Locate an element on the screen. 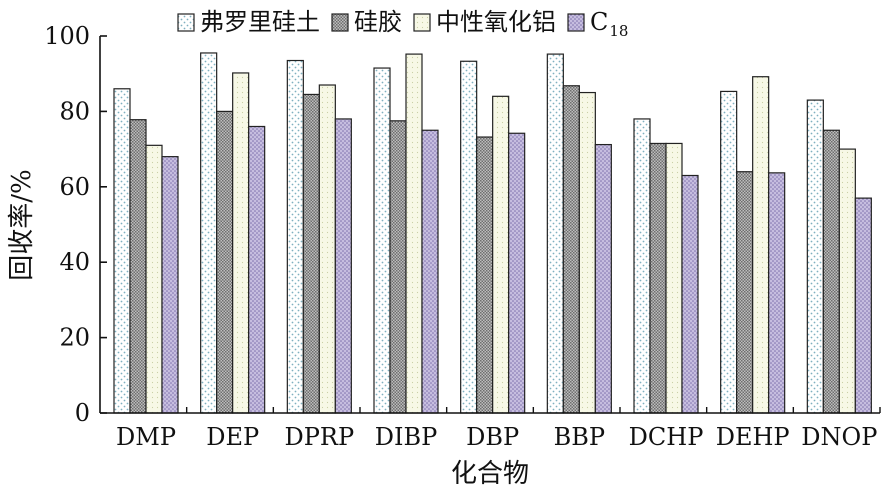 Image resolution: width=889 pixels, height=500 pixels. legend-item-3: 中性氧化铝 is located at coordinates (484, 22).